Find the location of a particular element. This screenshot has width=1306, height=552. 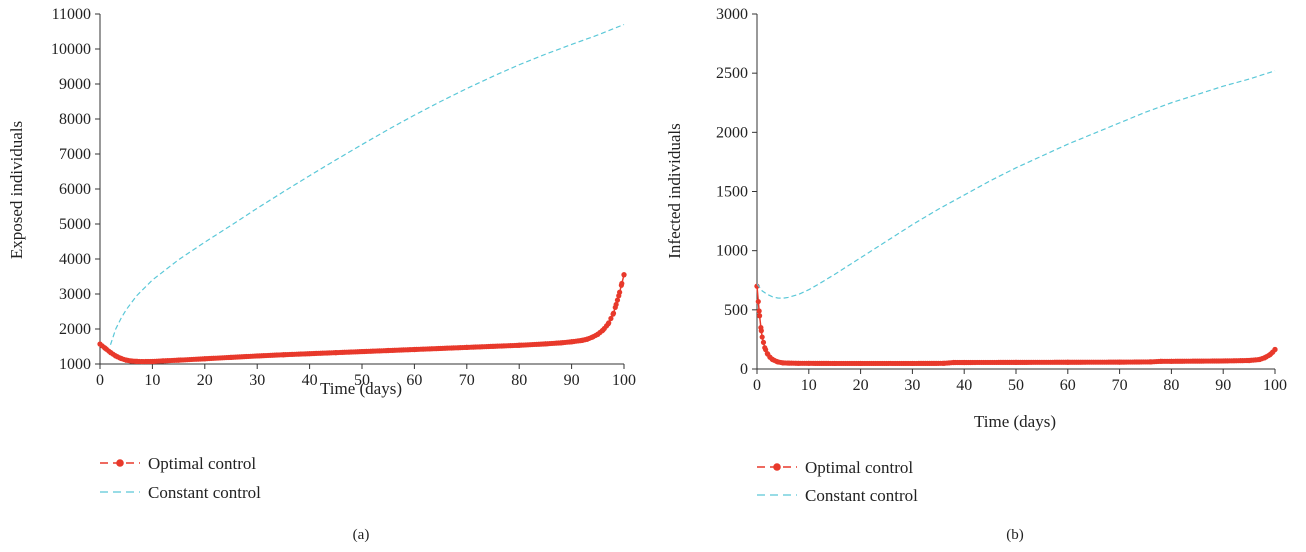

y-tick-label: 2000 is located at coordinates (732, 132).